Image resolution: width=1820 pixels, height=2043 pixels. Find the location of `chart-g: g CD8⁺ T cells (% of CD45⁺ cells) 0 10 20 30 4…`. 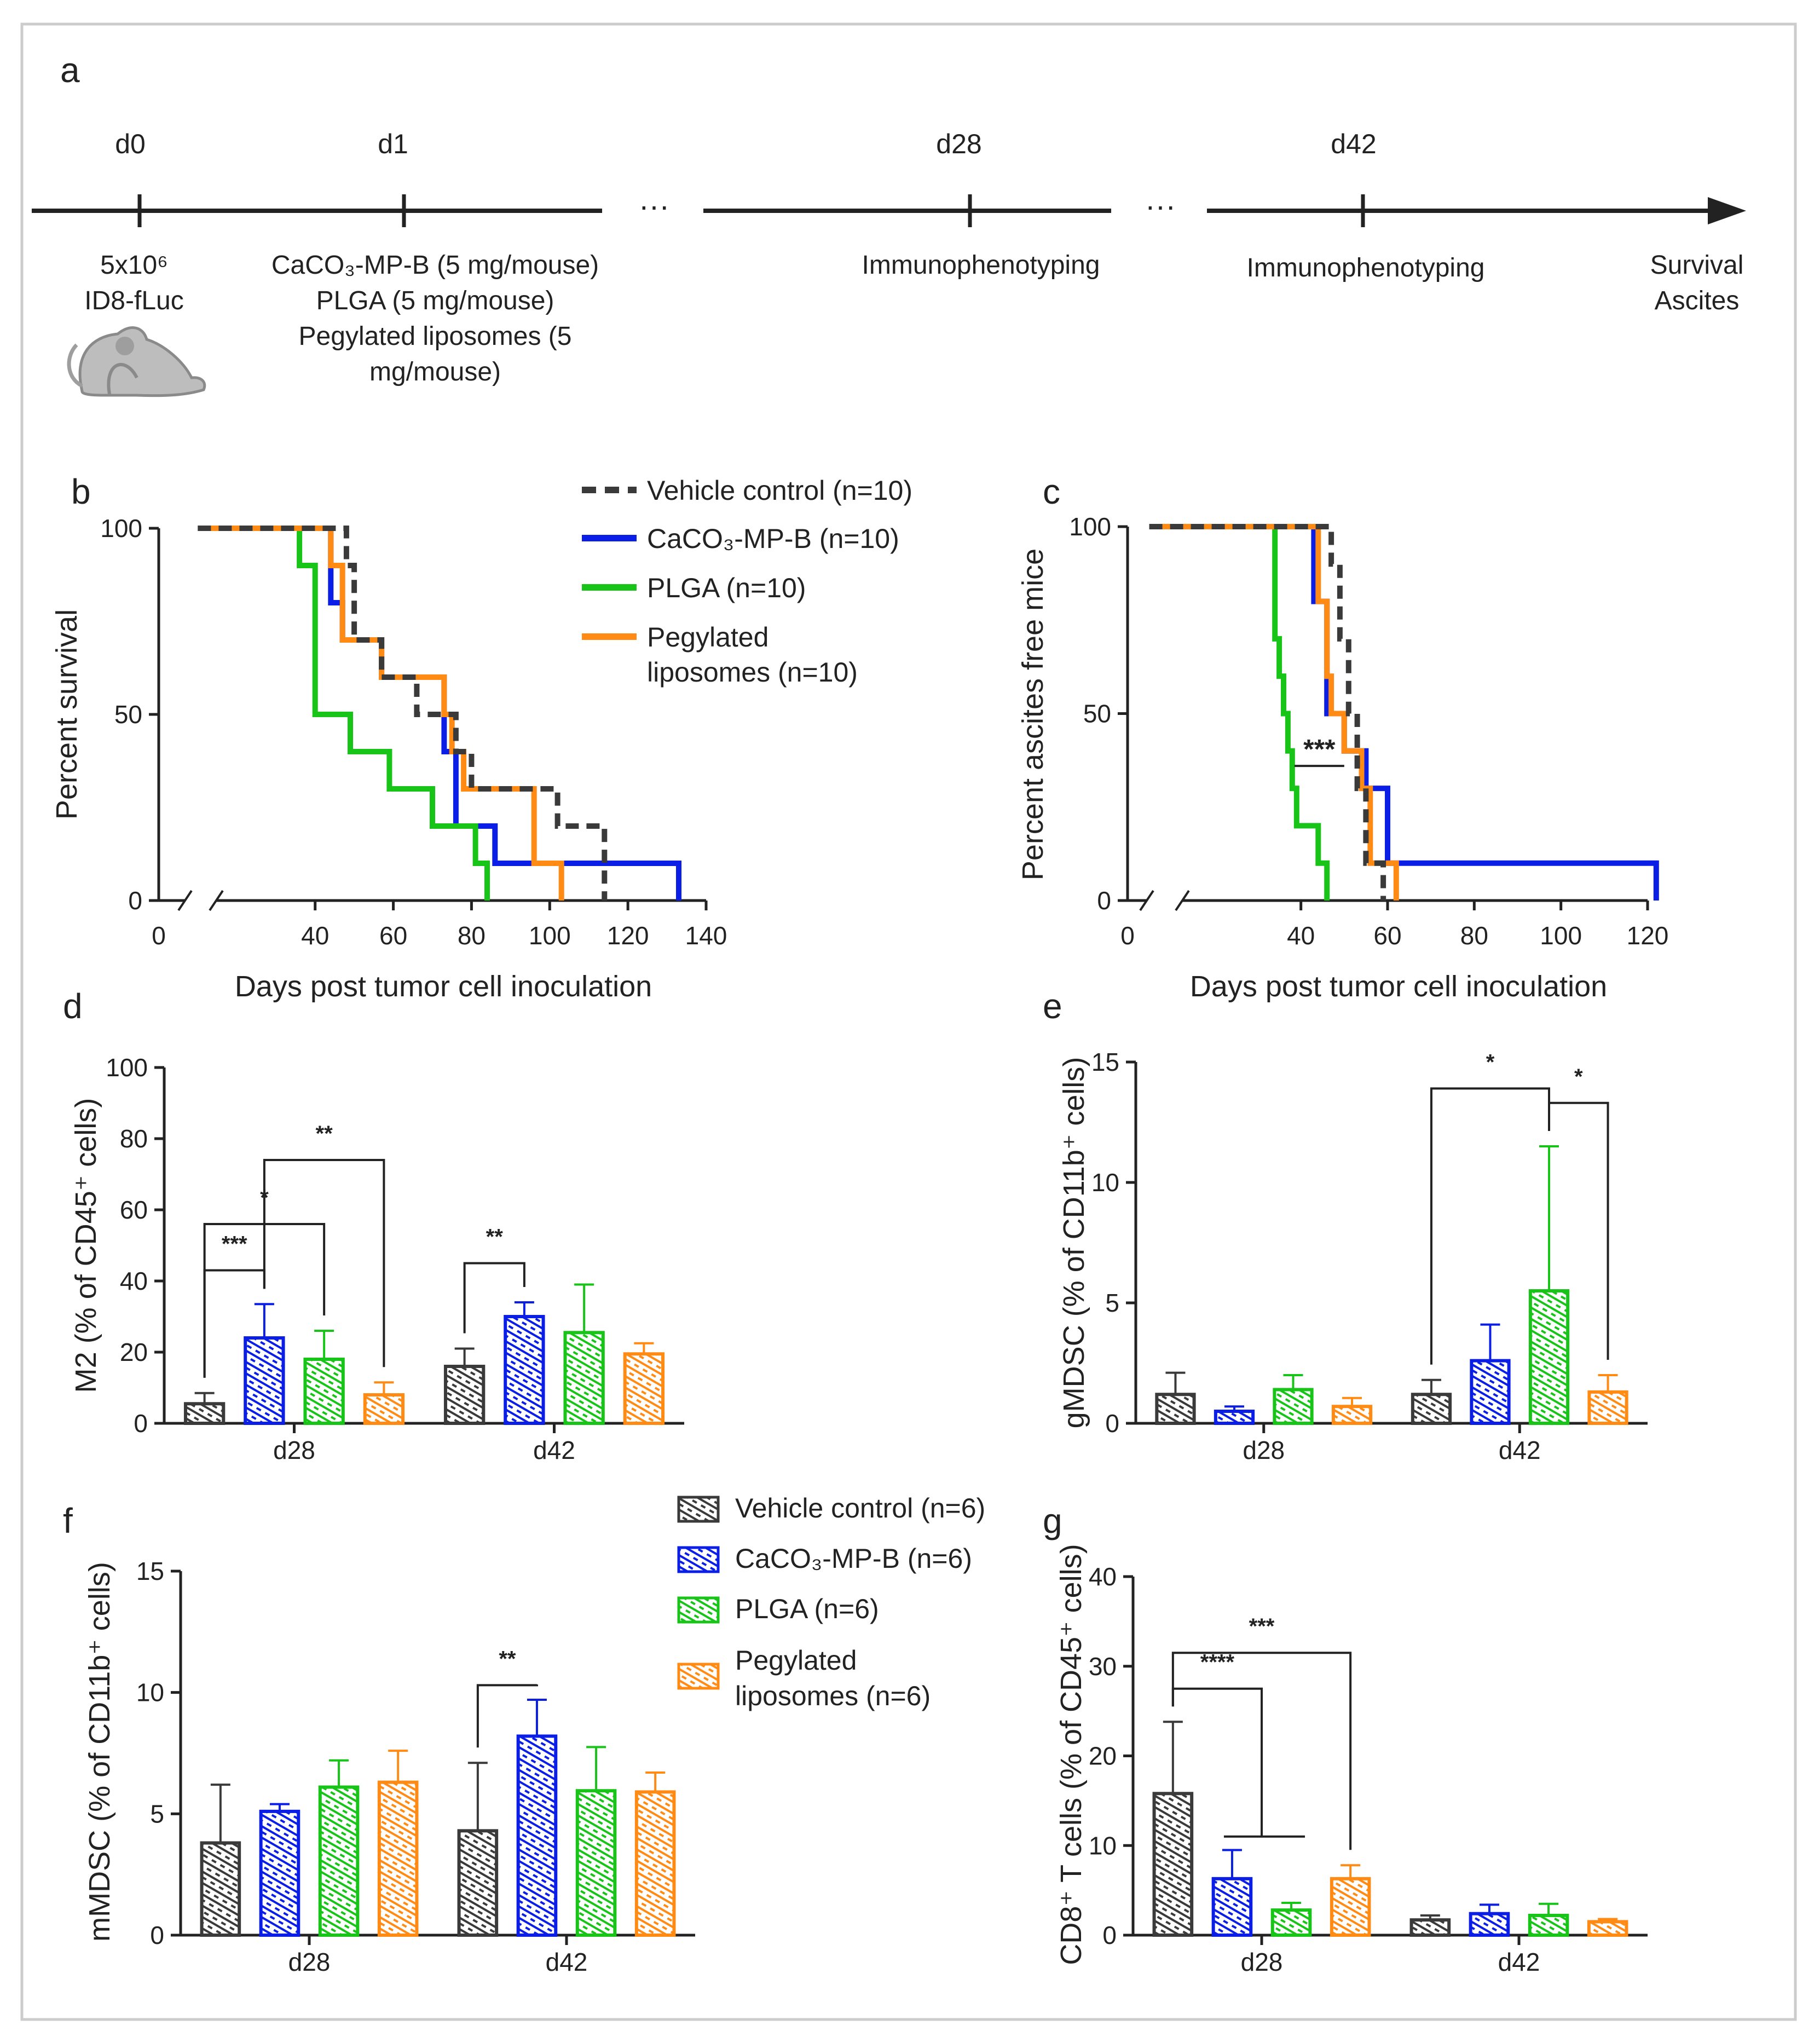

chart-g: g CD8⁺ T cells (% of CD45⁺ cells) 0 10 20 30 4… is located at coordinates (1345, 1739).